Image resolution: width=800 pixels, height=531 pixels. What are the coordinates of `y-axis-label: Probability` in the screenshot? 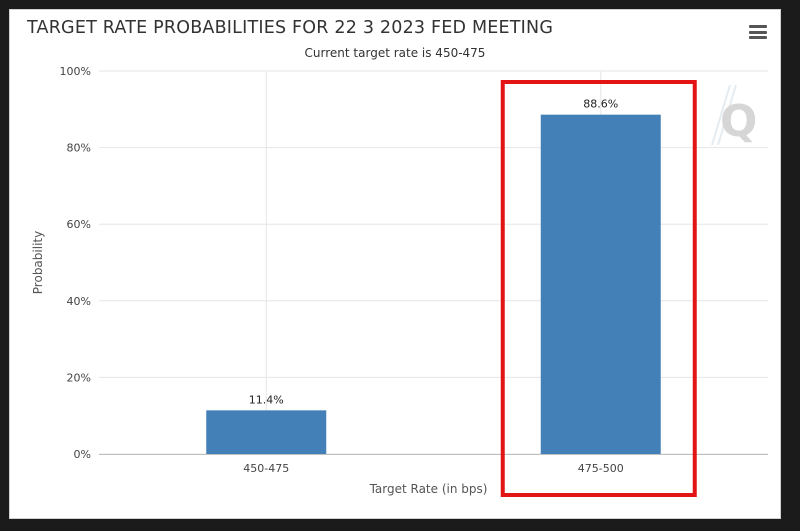 It's located at (38, 262).